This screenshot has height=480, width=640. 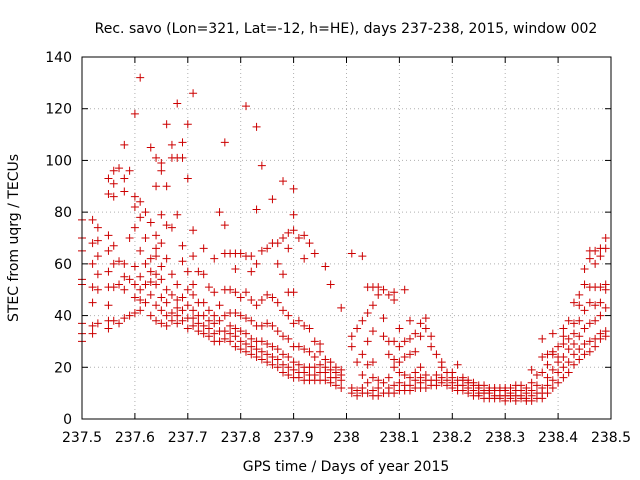 I want to click on x-tick-label: 238, so click(x=346, y=438).